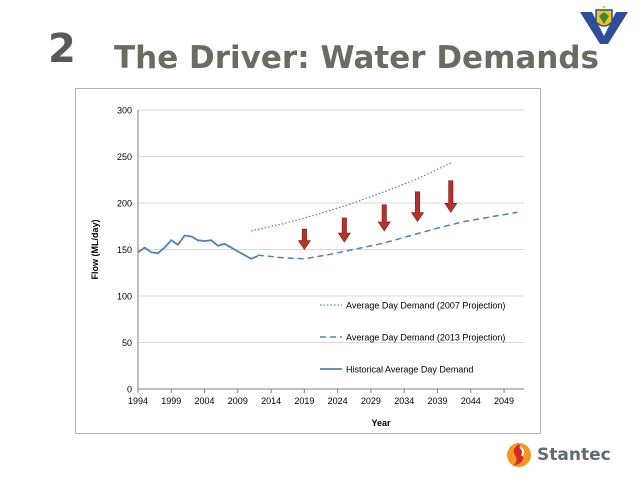  Describe the element at coordinates (471, 401) in the screenshot. I see `x-tick-label: 2044` at that location.